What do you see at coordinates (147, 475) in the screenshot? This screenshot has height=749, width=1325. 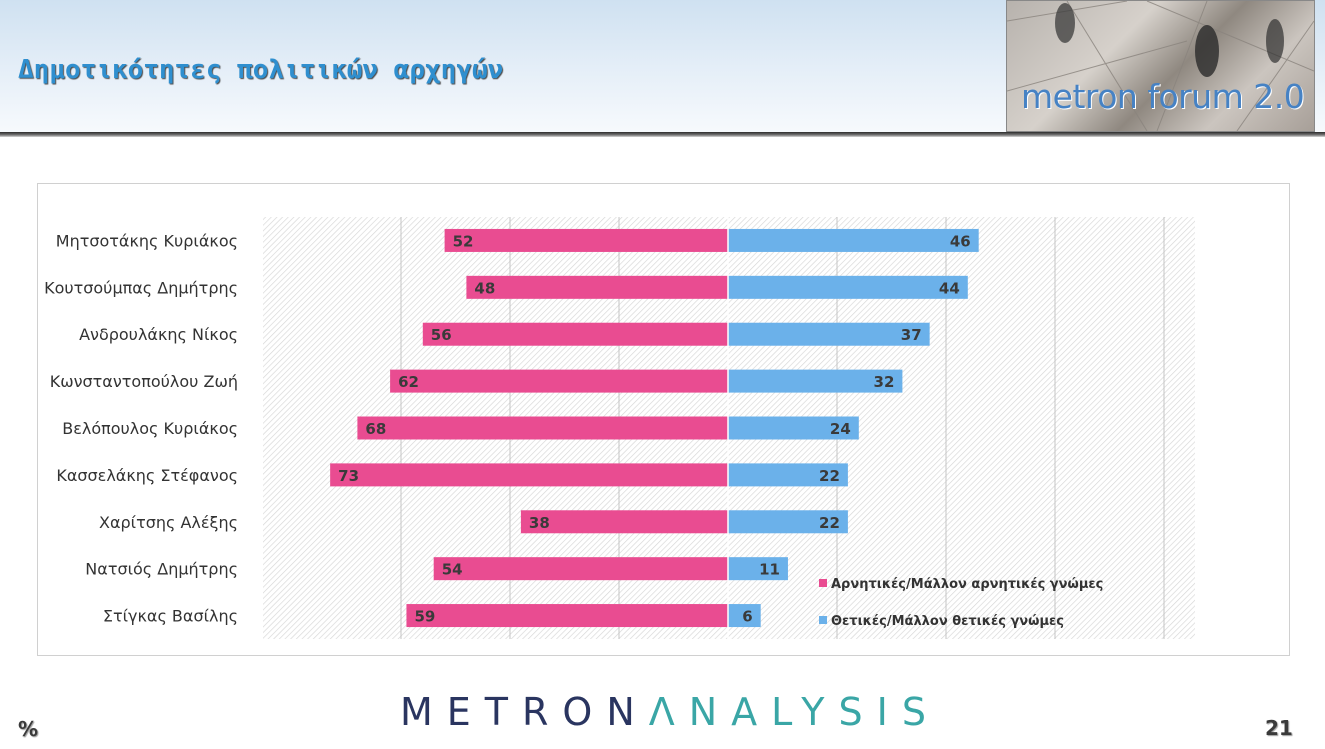 I see `category-label: Κασσελάκης Στέφανος` at bounding box center [147, 475].